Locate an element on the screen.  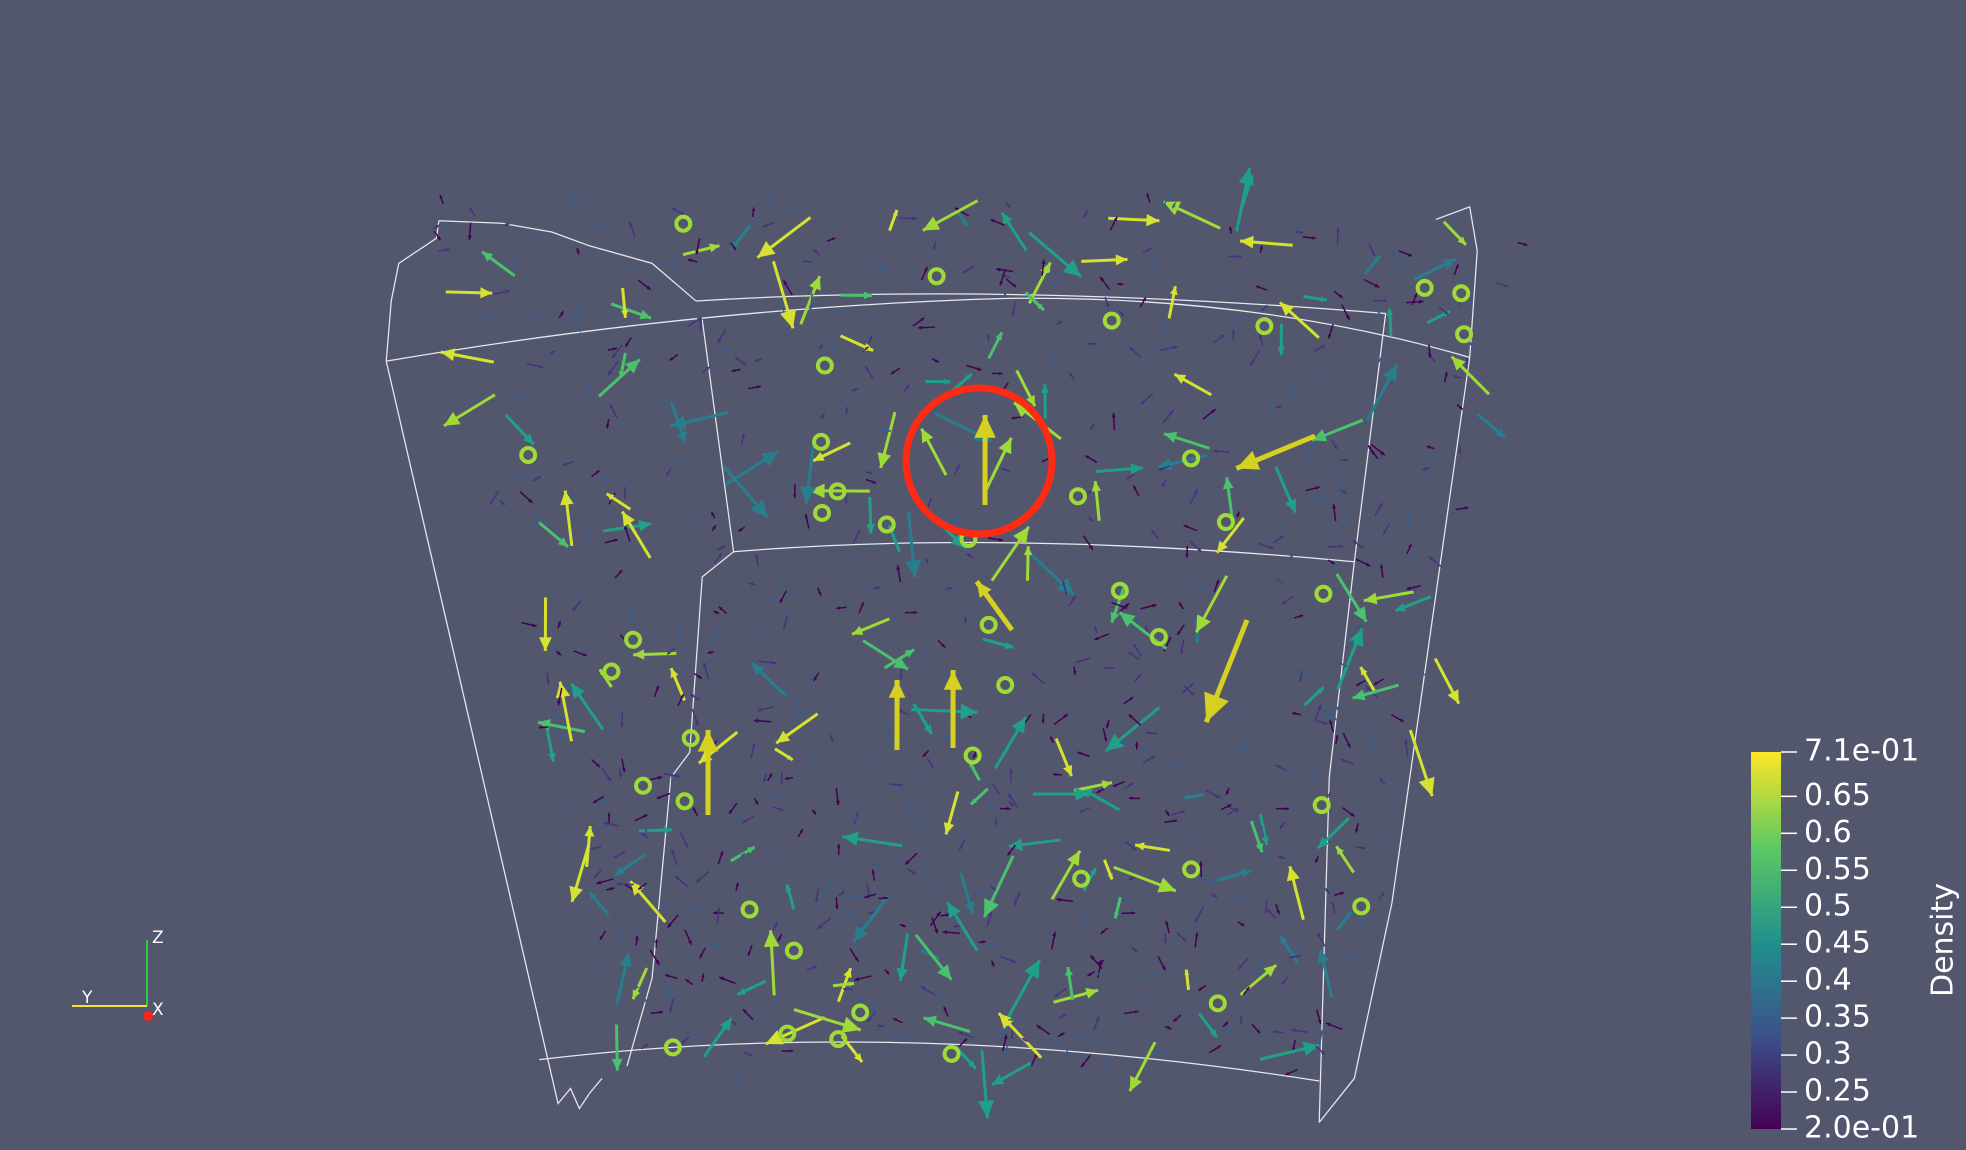
colorbar-tick-label: 0.25 is located at coordinates (1837, 1091).